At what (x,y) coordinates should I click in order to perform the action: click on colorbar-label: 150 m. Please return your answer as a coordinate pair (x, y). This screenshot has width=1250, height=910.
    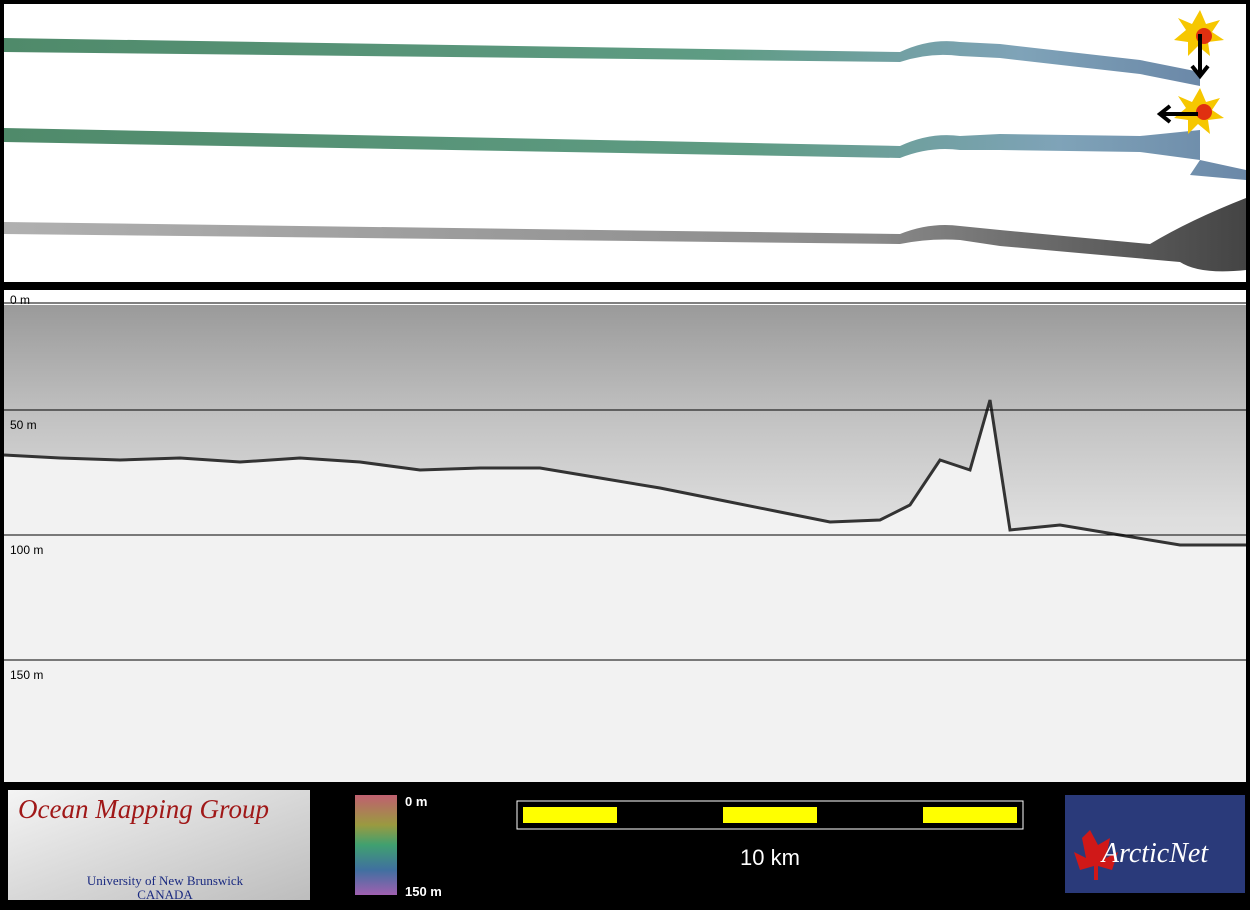
    Looking at the image, I should click on (423, 891).